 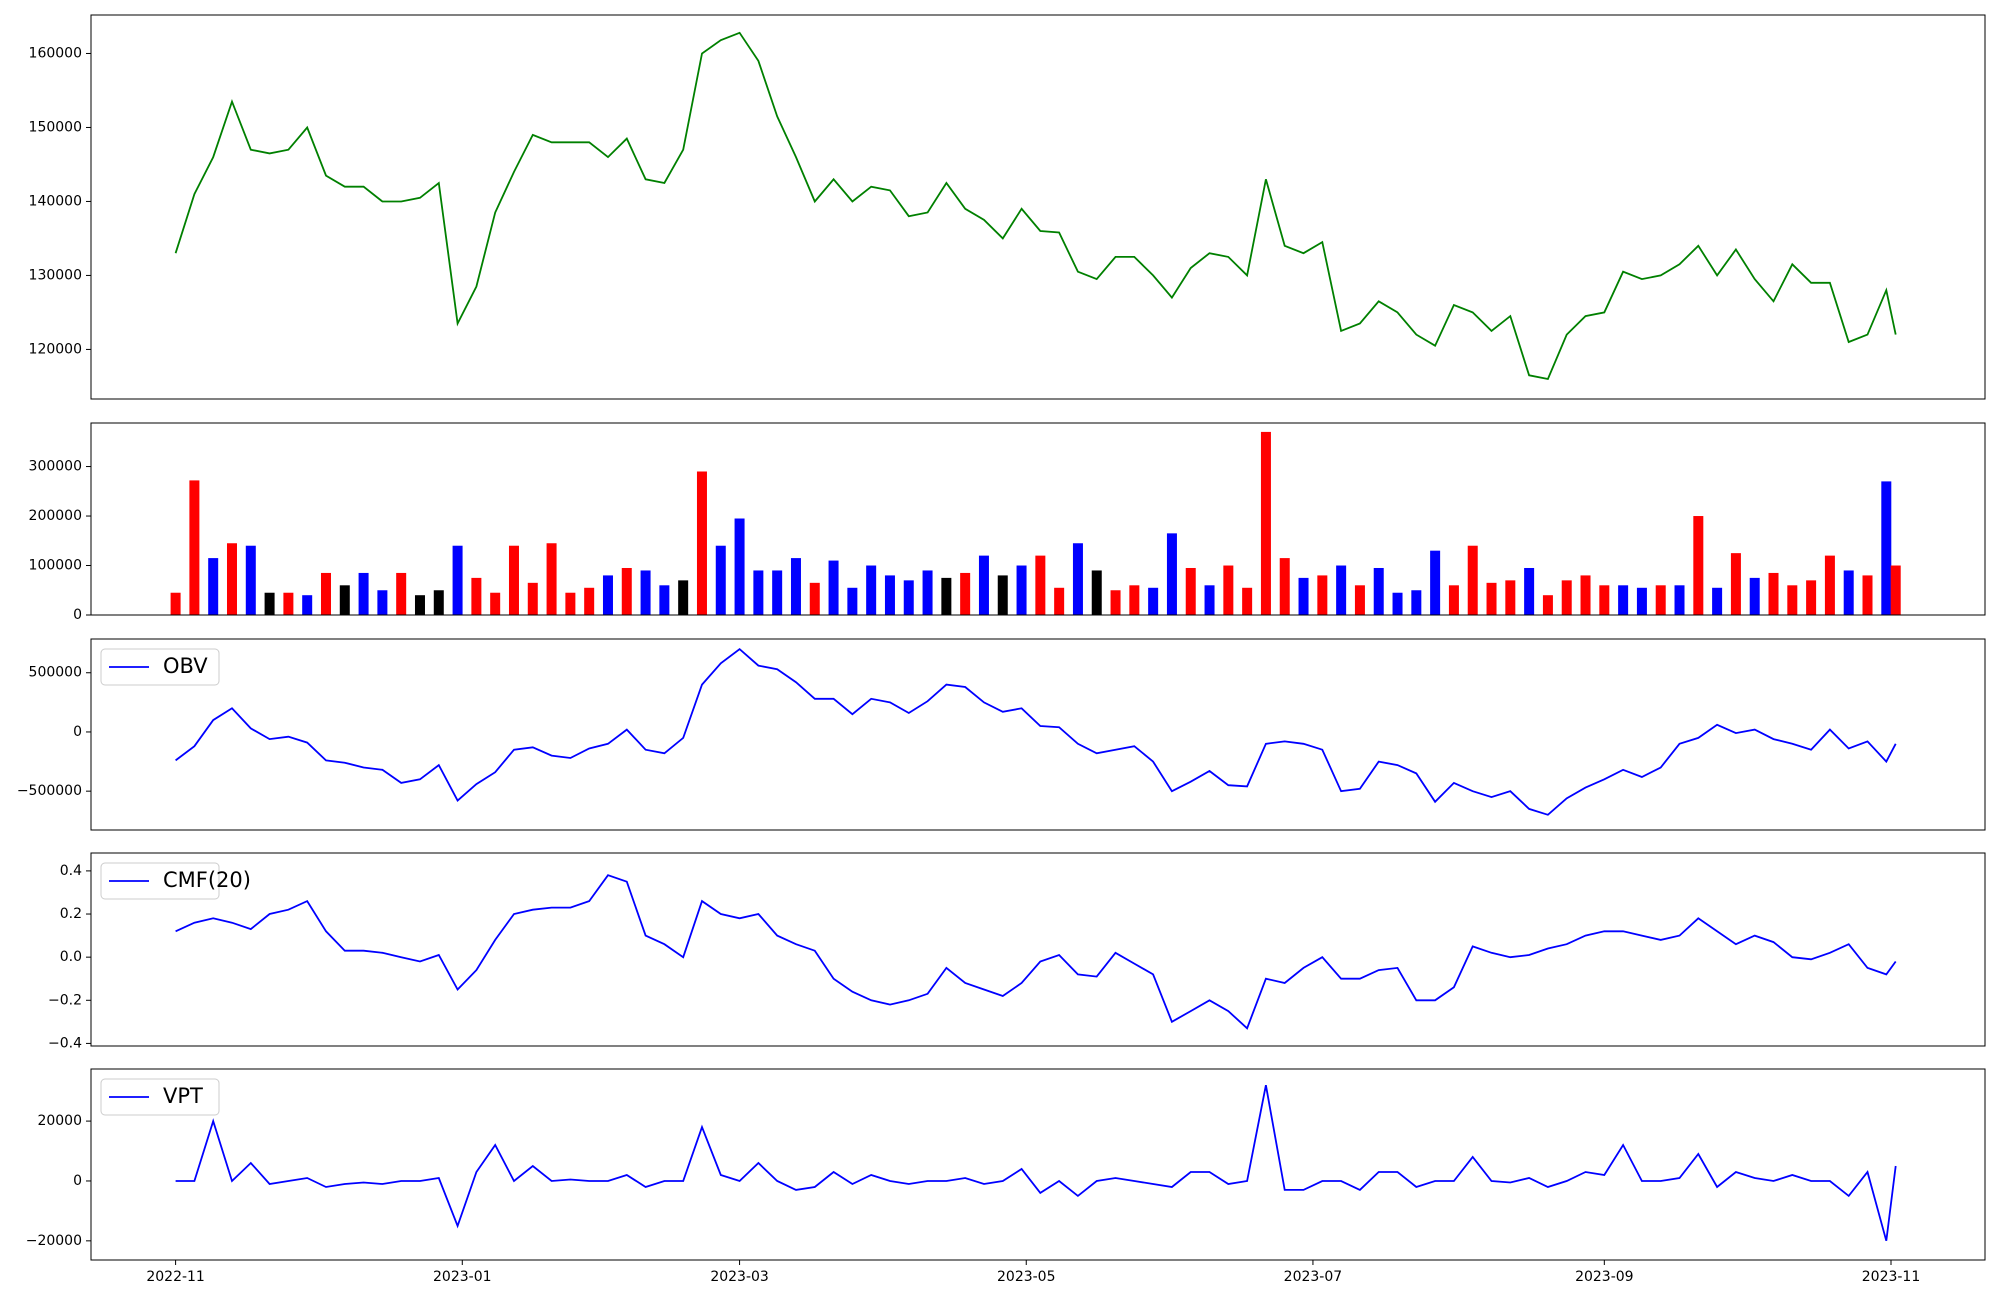 What do you see at coordinates (1026, 1277) in the screenshot?
I see `x-tick-label: 2023-05` at bounding box center [1026, 1277].